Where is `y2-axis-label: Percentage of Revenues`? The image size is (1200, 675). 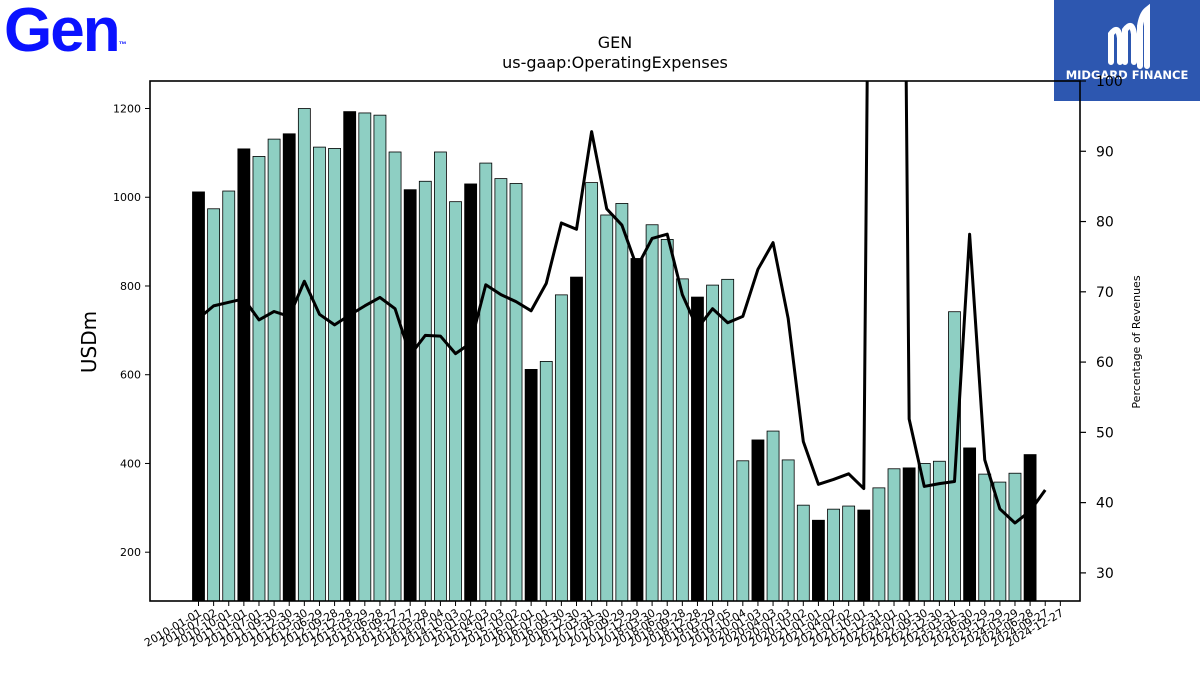 y2-axis-label: Percentage of Revenues is located at coordinates (1136, 341).